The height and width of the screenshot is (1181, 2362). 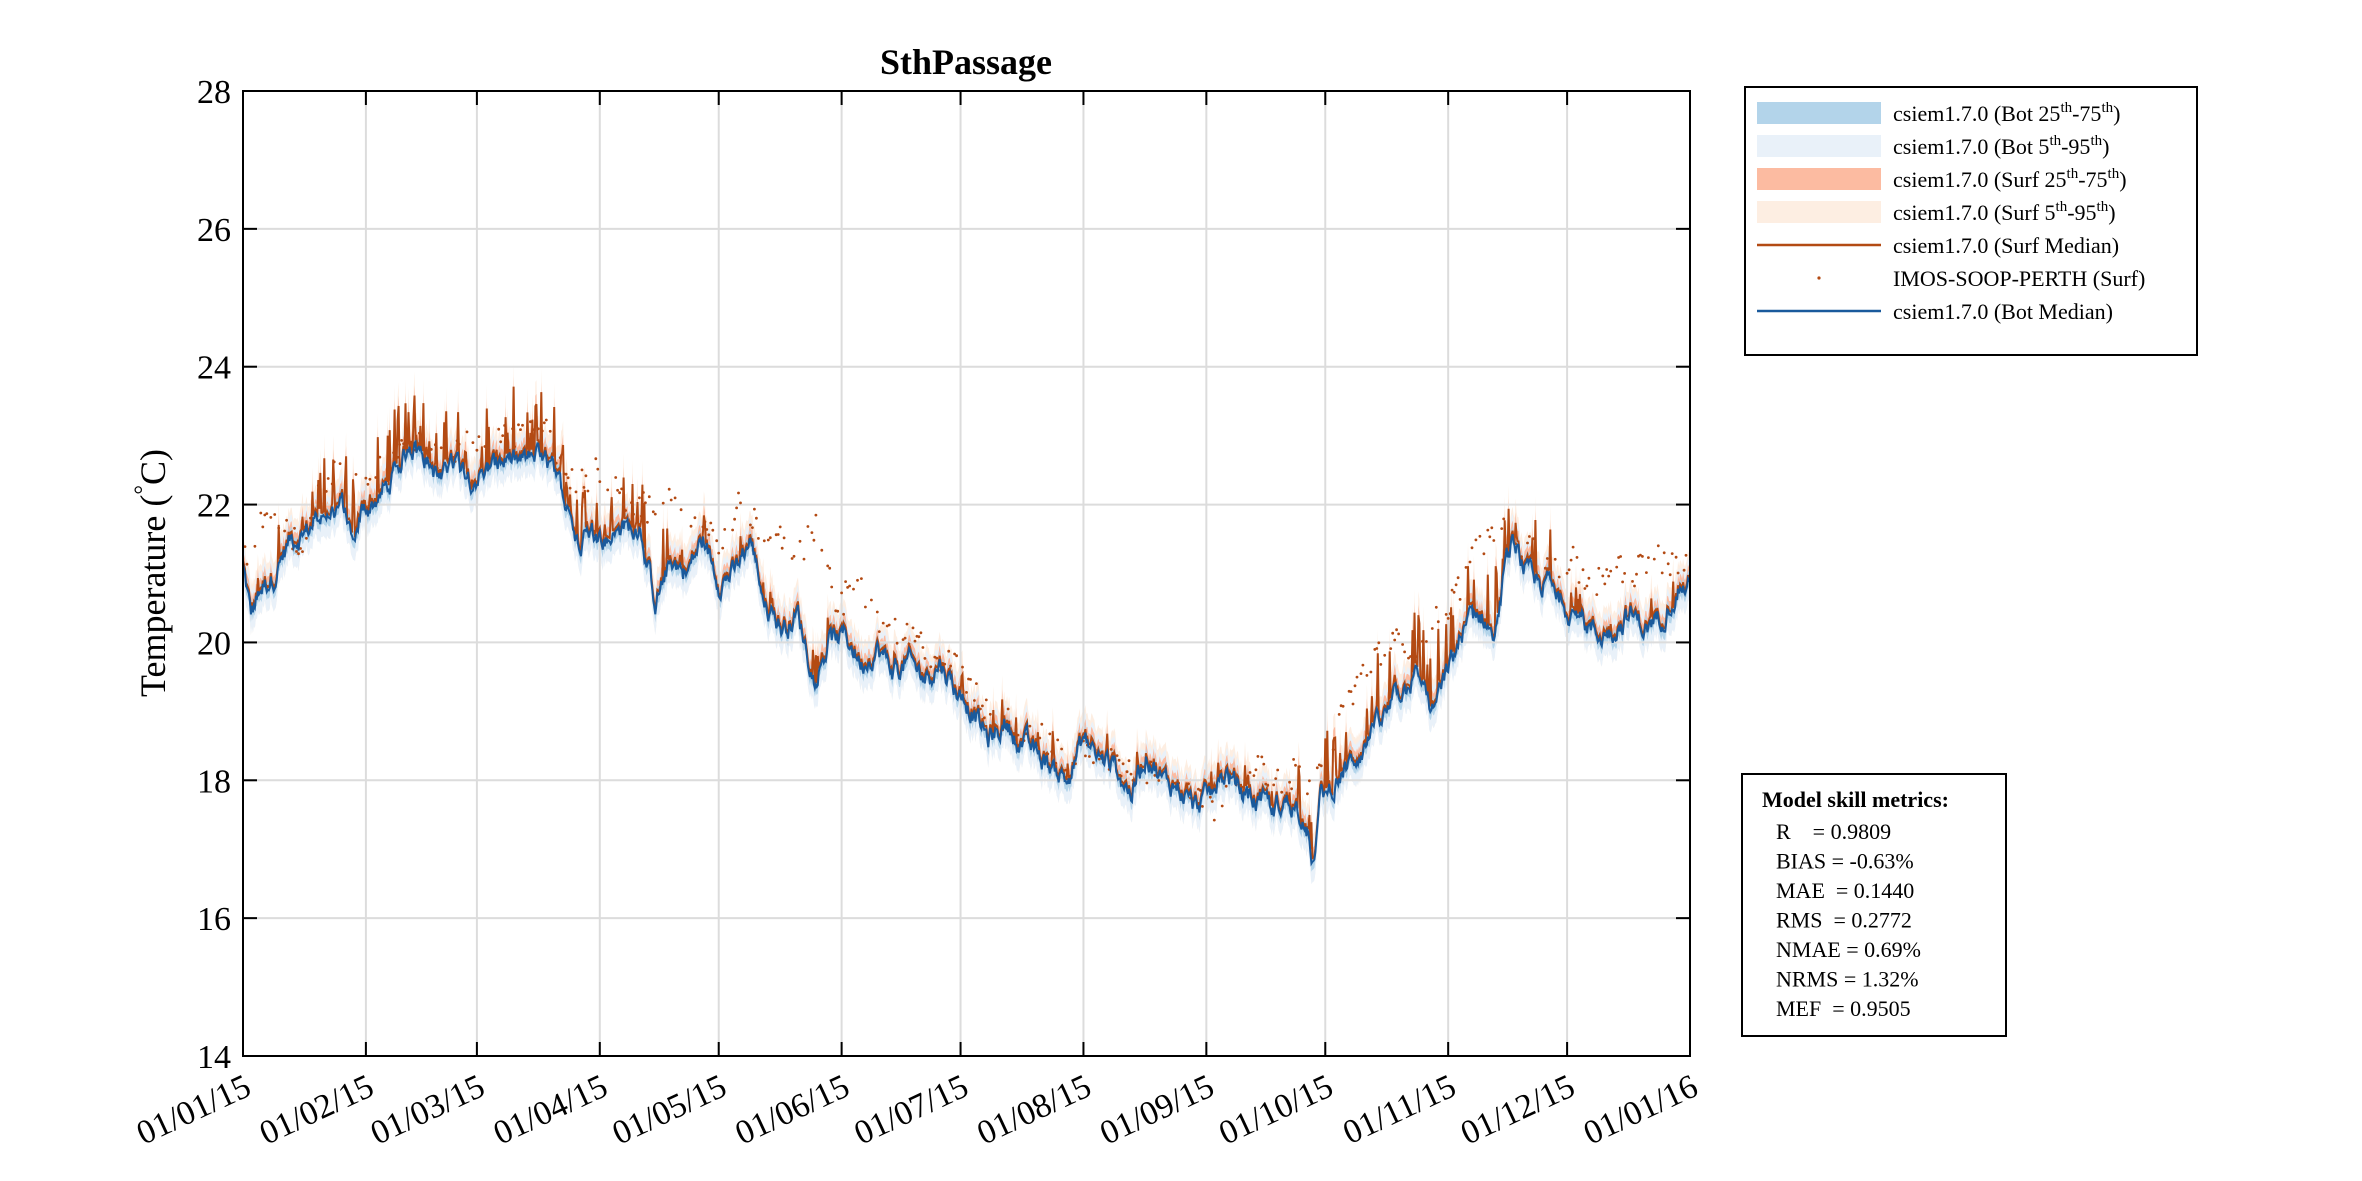 What do you see at coordinates (144, 490) in the screenshot?
I see `y-axis-label-degree: °` at bounding box center [144, 490].